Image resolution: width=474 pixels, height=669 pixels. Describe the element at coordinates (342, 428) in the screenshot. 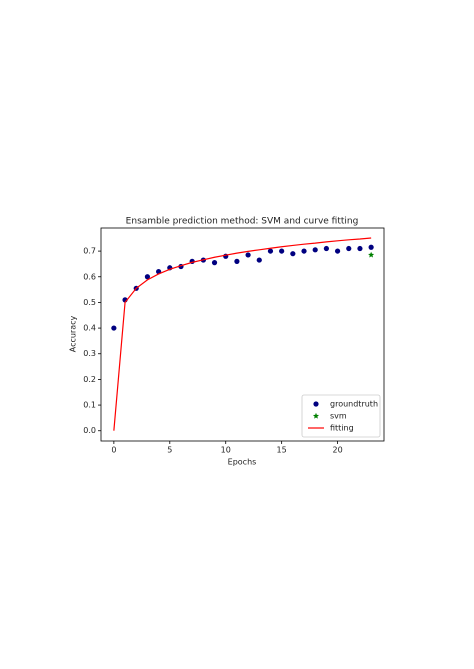

I see `legend-label: fitting` at that location.